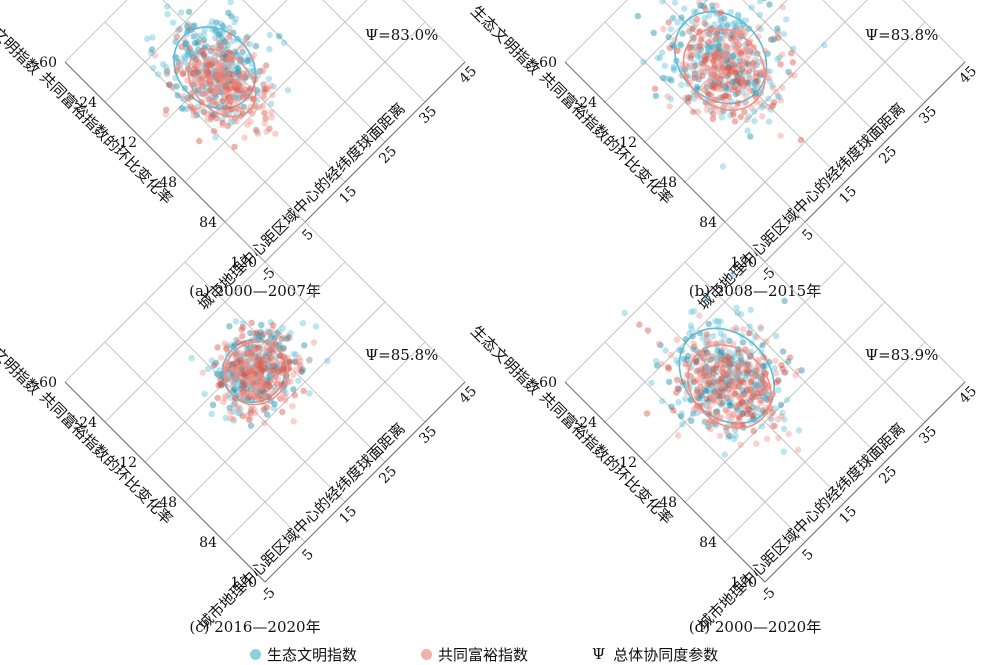 Image resolution: width=1000 pixels, height=665 pixels. I want to click on left-outer-axis-title: 生态文明指数, so click(22, 360).